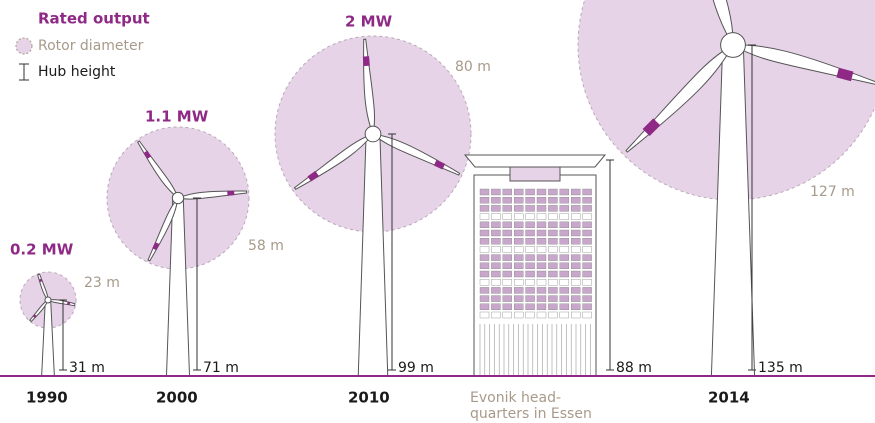  Describe the element at coordinates (473, 67) in the screenshot. I see `rotor-diameter: 80 m` at that location.